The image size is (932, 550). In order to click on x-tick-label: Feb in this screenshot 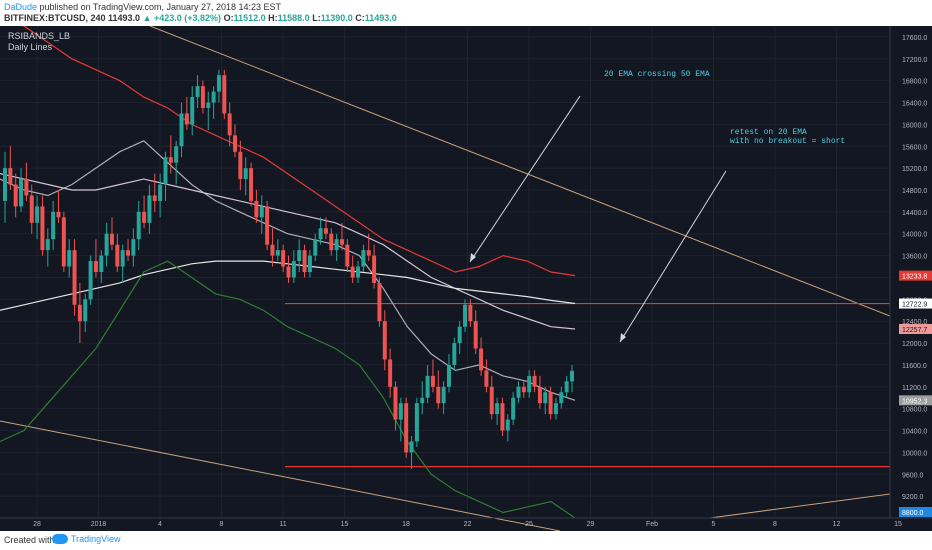, I will do `click(652, 524)`.